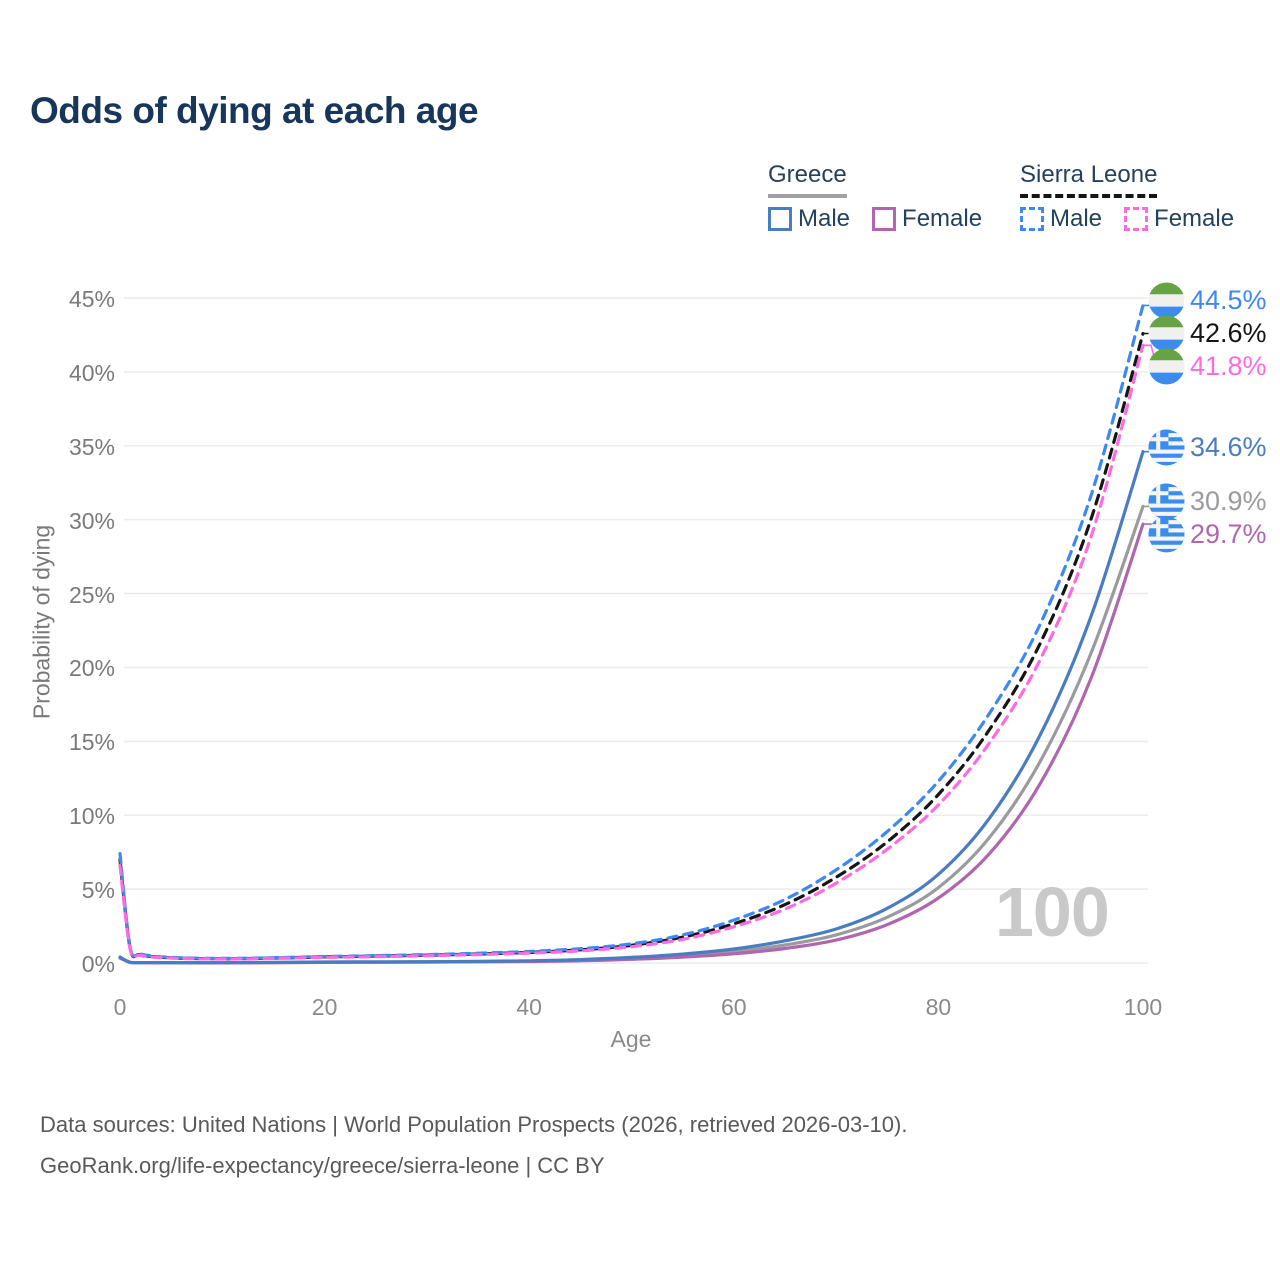 Image resolution: width=1280 pixels, height=1280 pixels. I want to click on end-label-value: 42.6%, so click(1228, 333).